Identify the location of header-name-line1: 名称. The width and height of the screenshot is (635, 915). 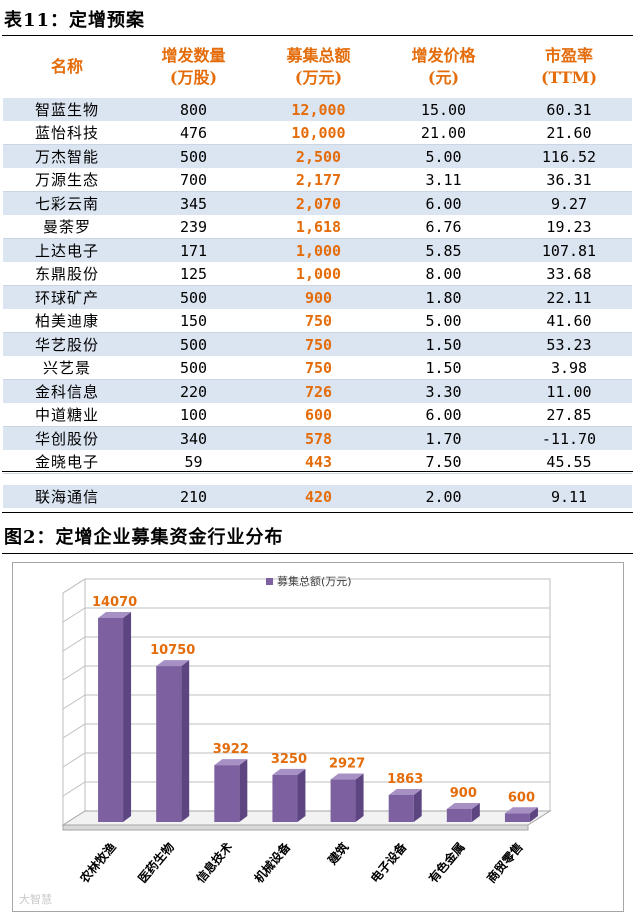
(66, 66).